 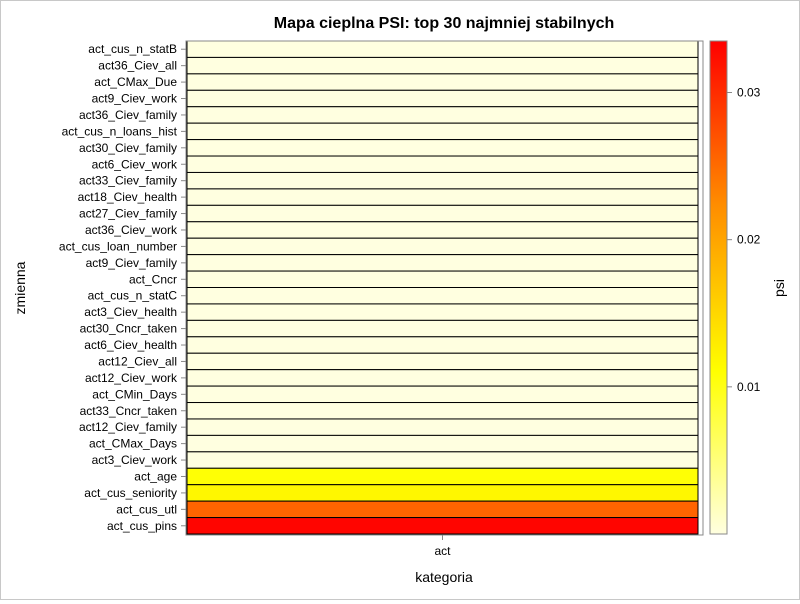 I want to click on y-tick-label: act12_Ciev_work, so click(x=131, y=378).